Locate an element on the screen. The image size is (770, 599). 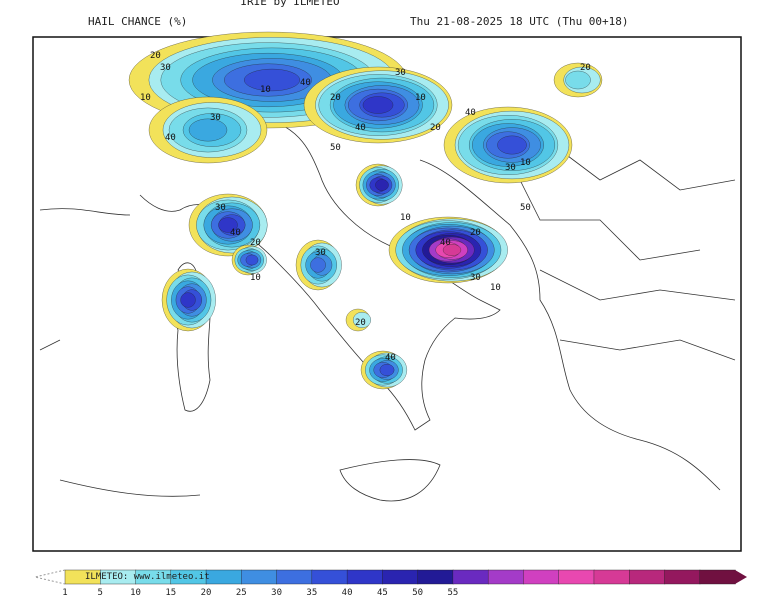
colorbar-tick-label: 15 is located at coordinates (170, 591).